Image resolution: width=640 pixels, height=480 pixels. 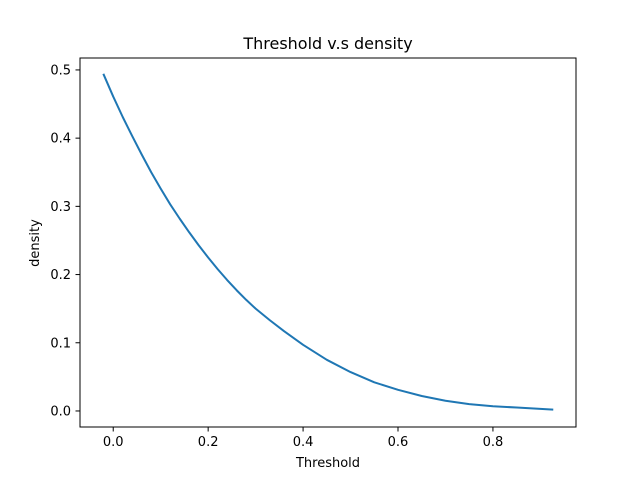 What do you see at coordinates (113, 442) in the screenshot?
I see `x-tick-label: 0.0` at bounding box center [113, 442].